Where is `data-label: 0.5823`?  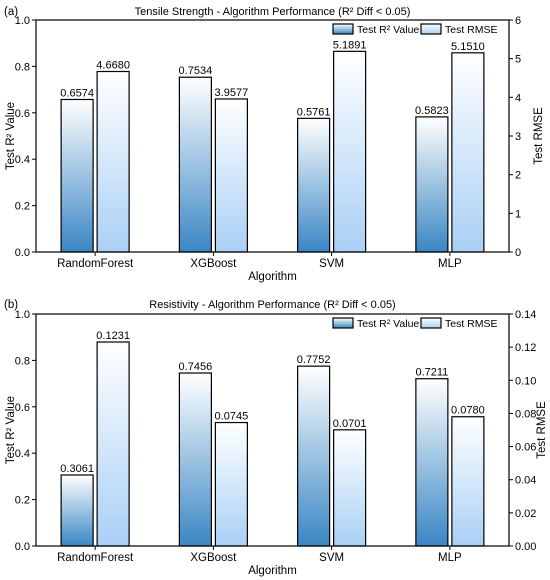 data-label: 0.5823 is located at coordinates (432, 111).